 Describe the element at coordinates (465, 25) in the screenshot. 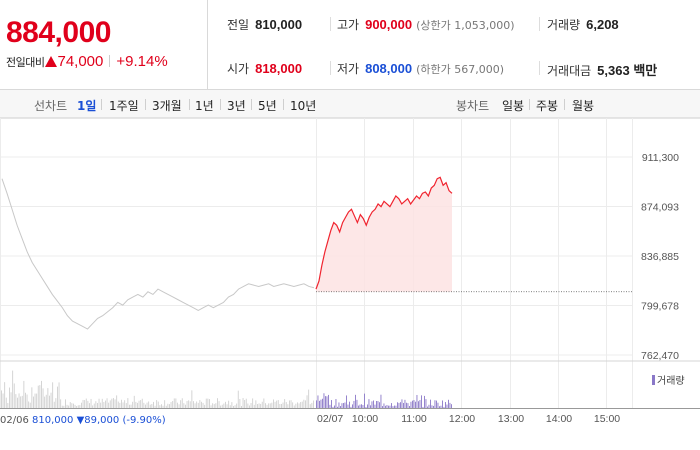

I see `upper-limit: (상한가 1,053,000)` at that location.